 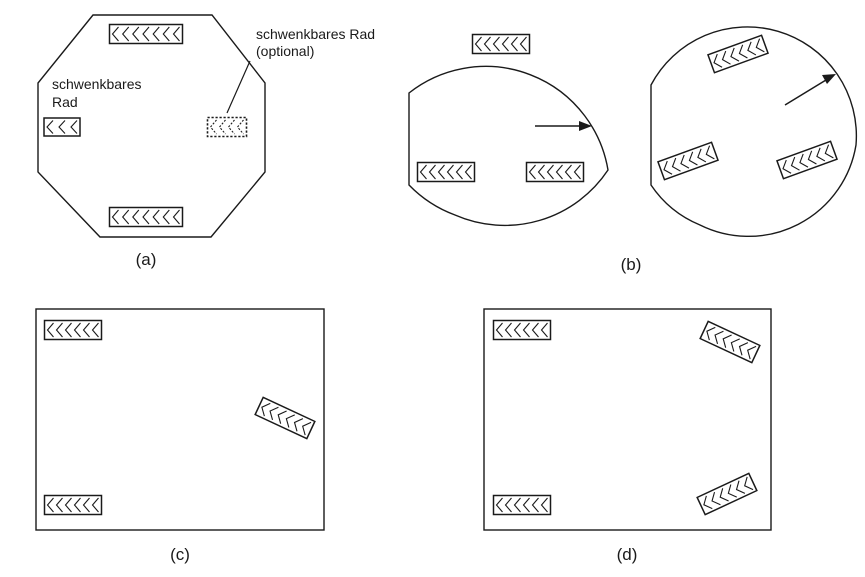 I want to click on wheel-bottom-right-steered, so click(x=727, y=494).